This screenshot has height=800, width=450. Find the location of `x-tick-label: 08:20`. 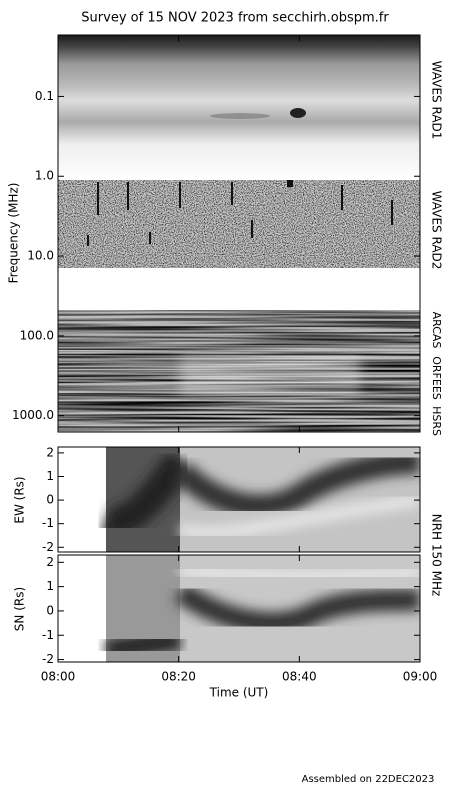

x-tick-label: 08:20 is located at coordinates (178, 677).